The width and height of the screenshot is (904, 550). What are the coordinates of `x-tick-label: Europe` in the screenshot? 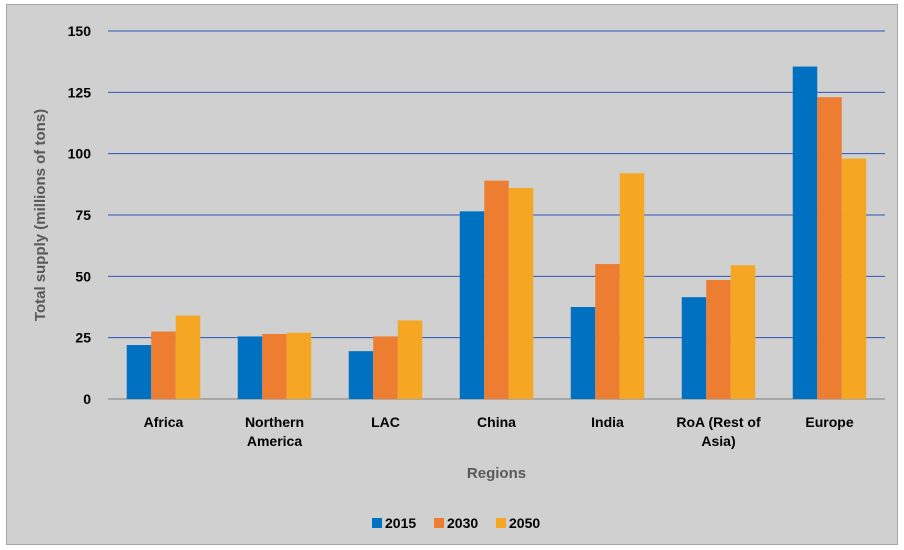 It's located at (829, 422).